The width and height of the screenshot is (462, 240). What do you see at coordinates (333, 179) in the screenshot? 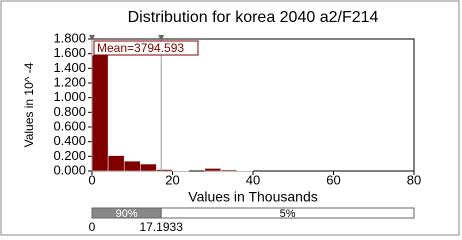
I see `x-tick-label: 60` at bounding box center [333, 179].